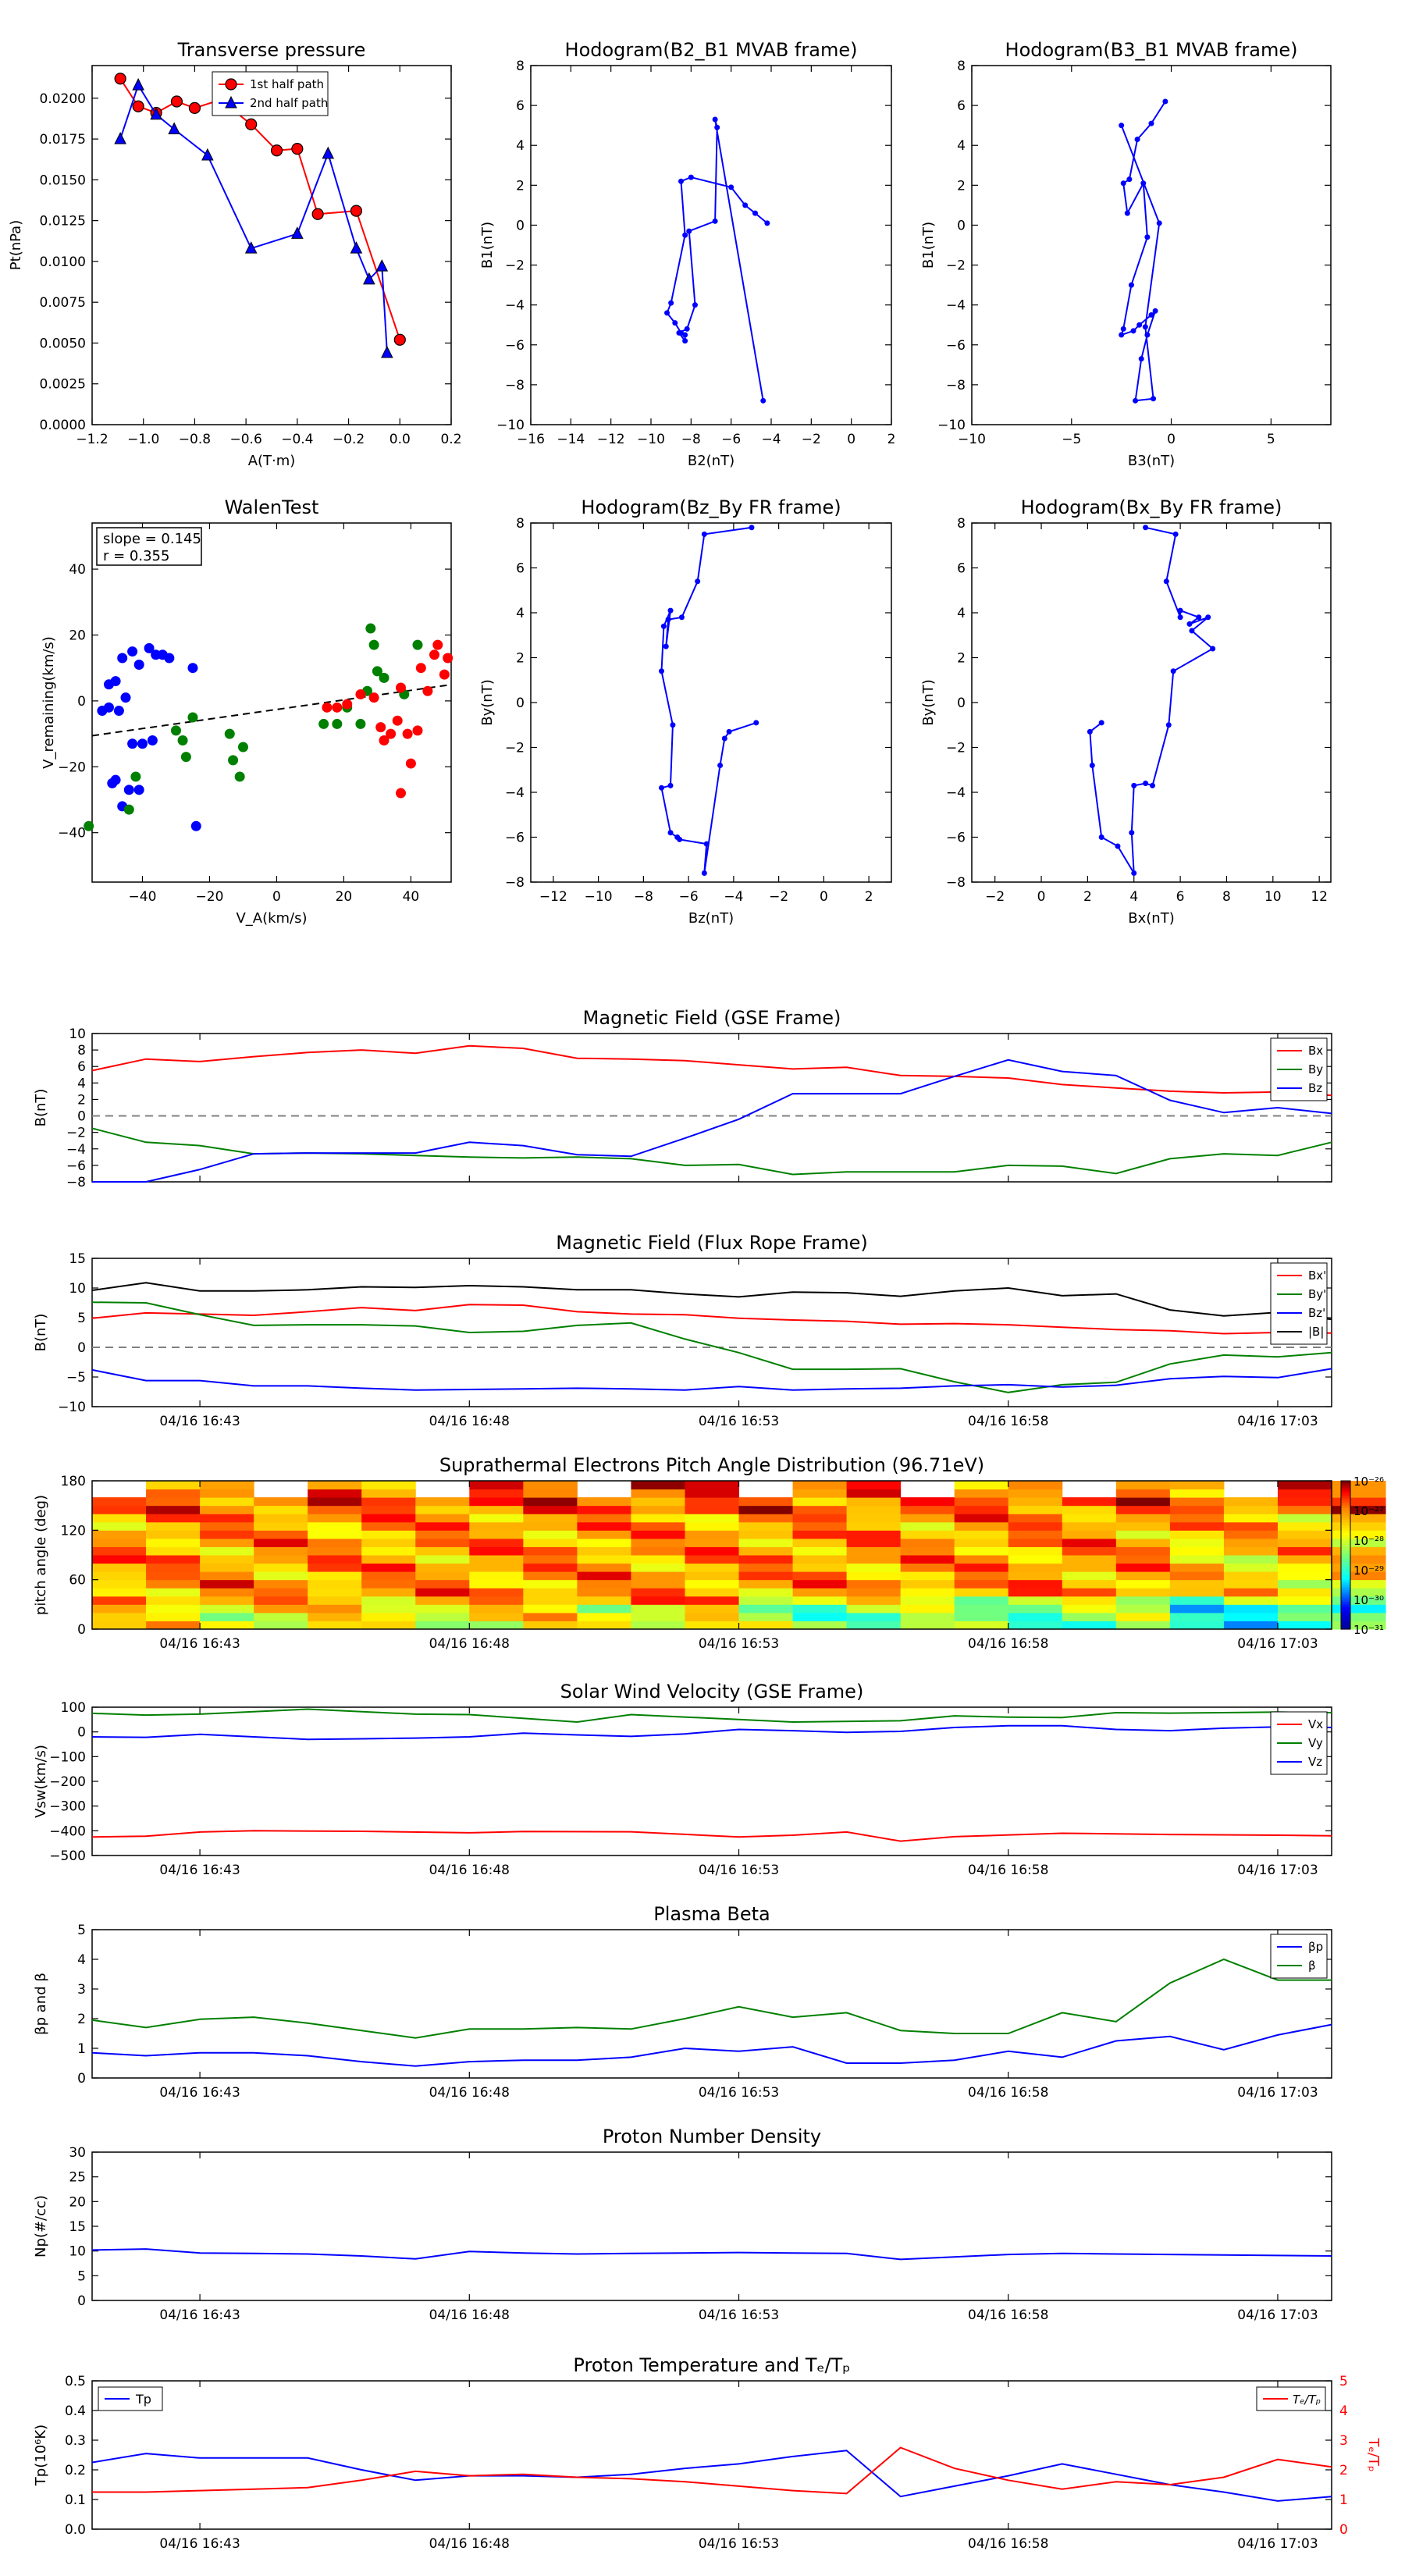 The width and height of the screenshot is (1405, 2576). I want to click on y-tick-label: 0.3, so click(76, 2441).